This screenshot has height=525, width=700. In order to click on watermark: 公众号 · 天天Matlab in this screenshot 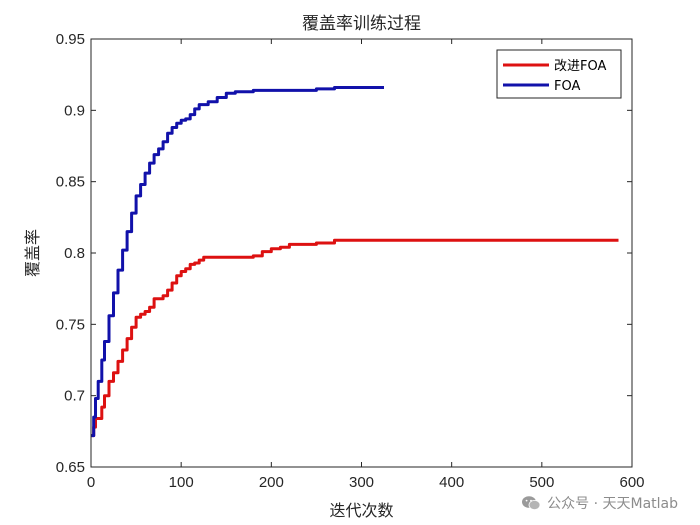, I will do `click(599, 503)`.